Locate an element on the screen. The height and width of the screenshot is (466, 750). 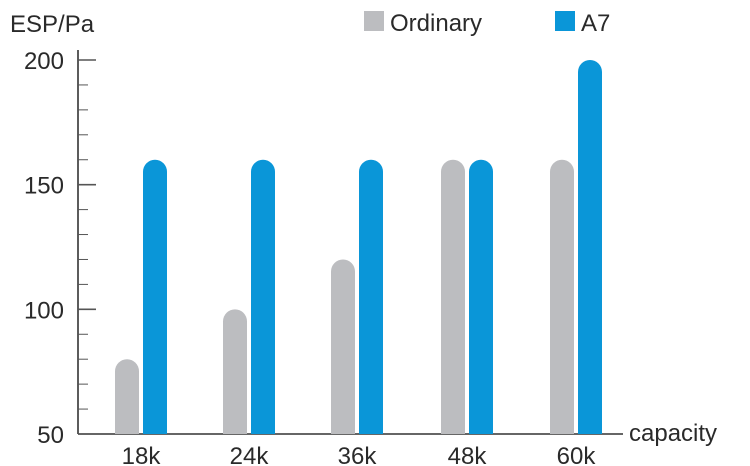
x-tick-labels: 18k 24k 36k 48k 60k is located at coordinates (359, 454).